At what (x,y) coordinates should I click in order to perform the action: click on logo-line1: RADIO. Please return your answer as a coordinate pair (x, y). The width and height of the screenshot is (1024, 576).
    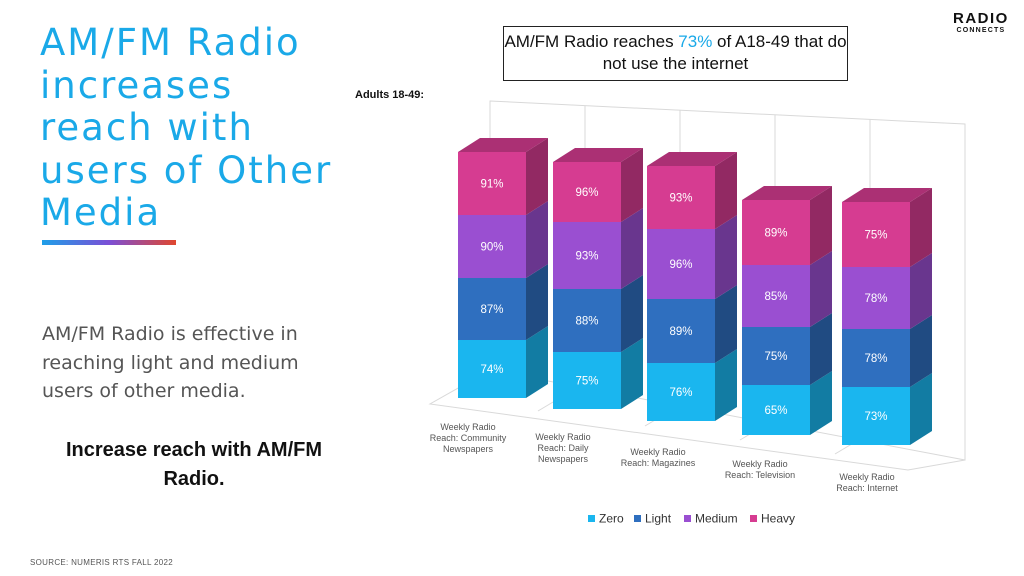
    Looking at the image, I should click on (981, 18).